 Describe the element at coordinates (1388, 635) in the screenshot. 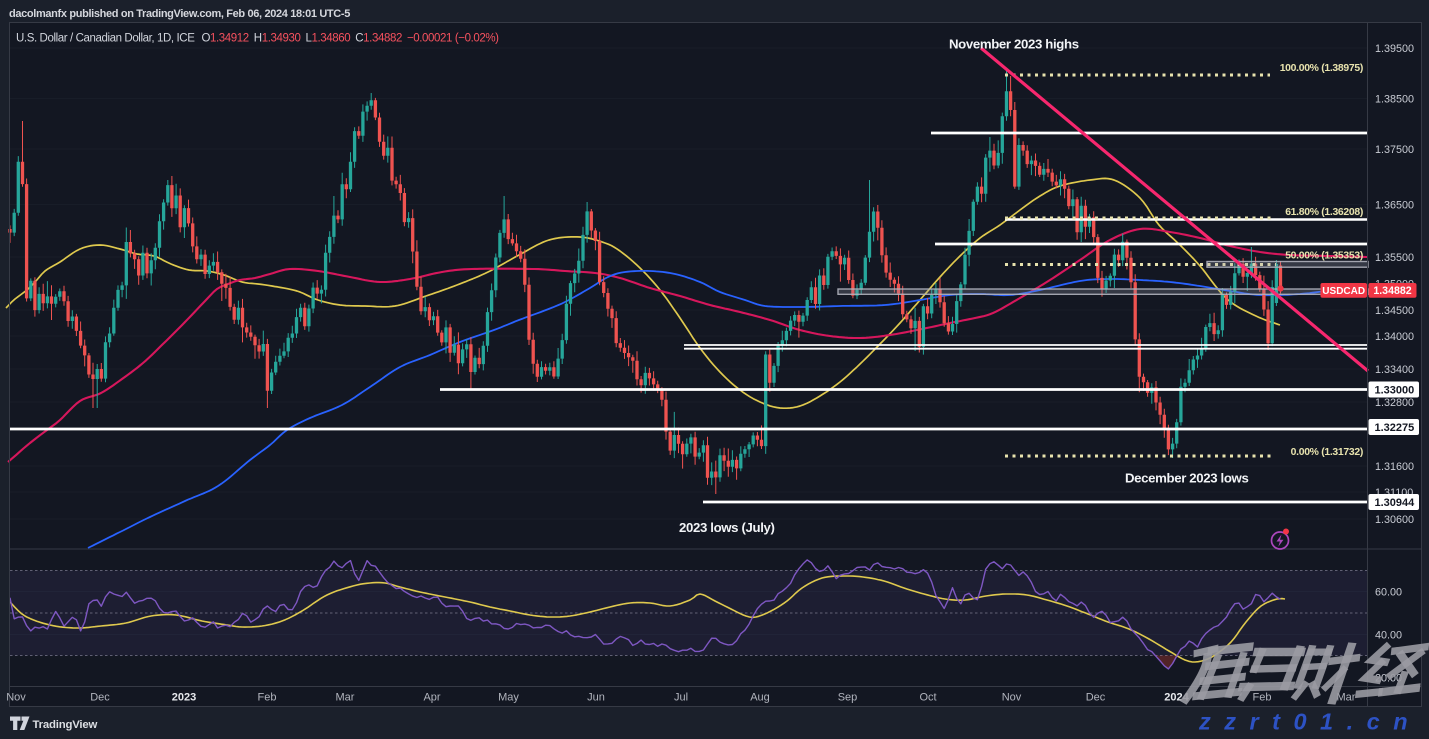

I see `svg-text: 40.00` at that location.